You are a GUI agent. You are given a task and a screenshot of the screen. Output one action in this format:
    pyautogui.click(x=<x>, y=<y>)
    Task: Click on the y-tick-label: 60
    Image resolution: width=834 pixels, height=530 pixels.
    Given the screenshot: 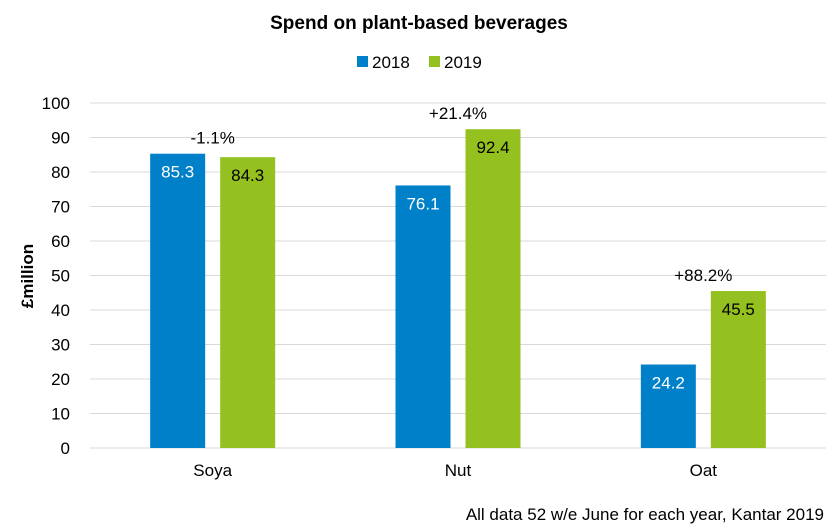 What is the action you would take?
    pyautogui.click(x=60, y=241)
    